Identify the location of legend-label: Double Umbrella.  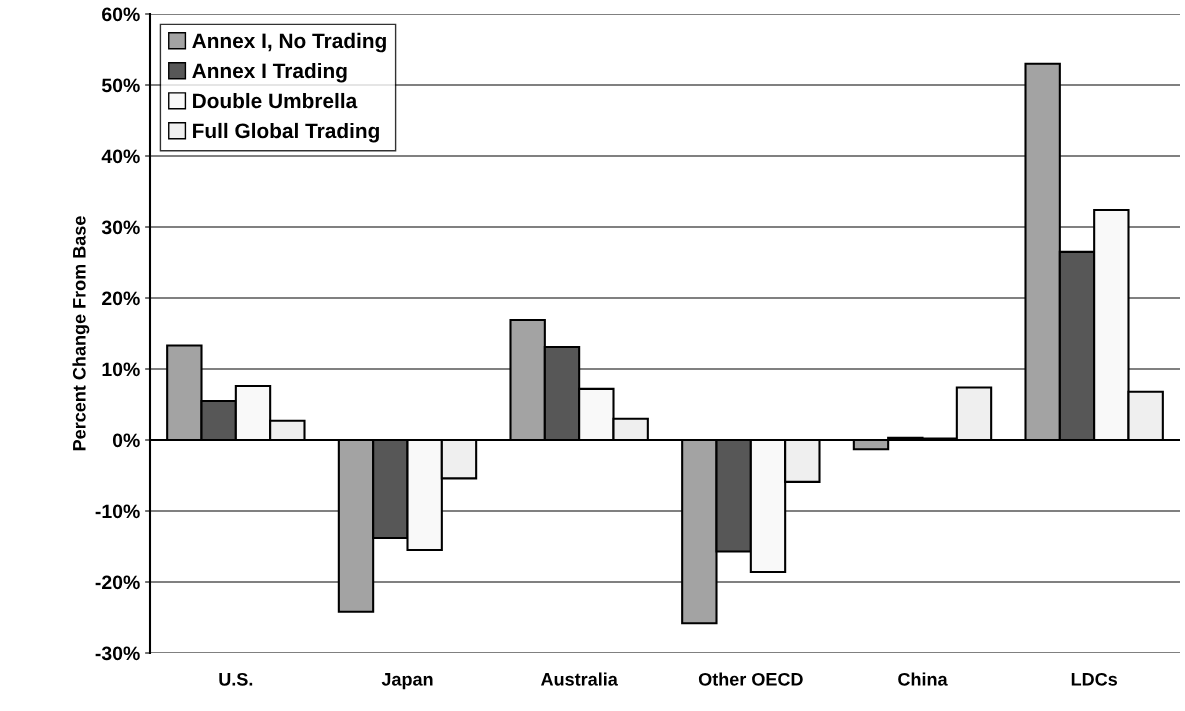
(275, 100).